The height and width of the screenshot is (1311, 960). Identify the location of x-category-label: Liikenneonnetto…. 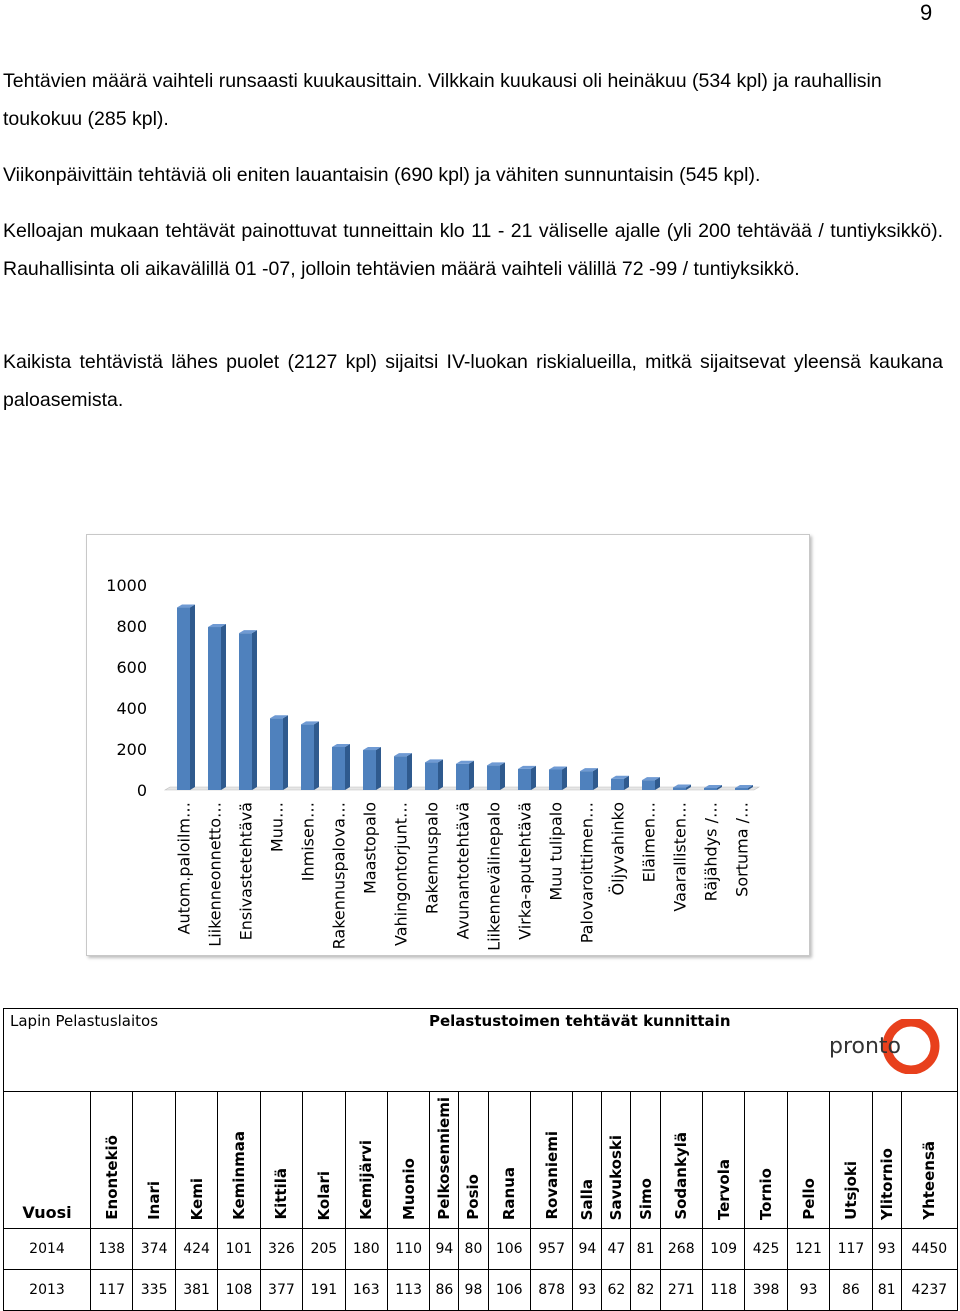
(215, 874).